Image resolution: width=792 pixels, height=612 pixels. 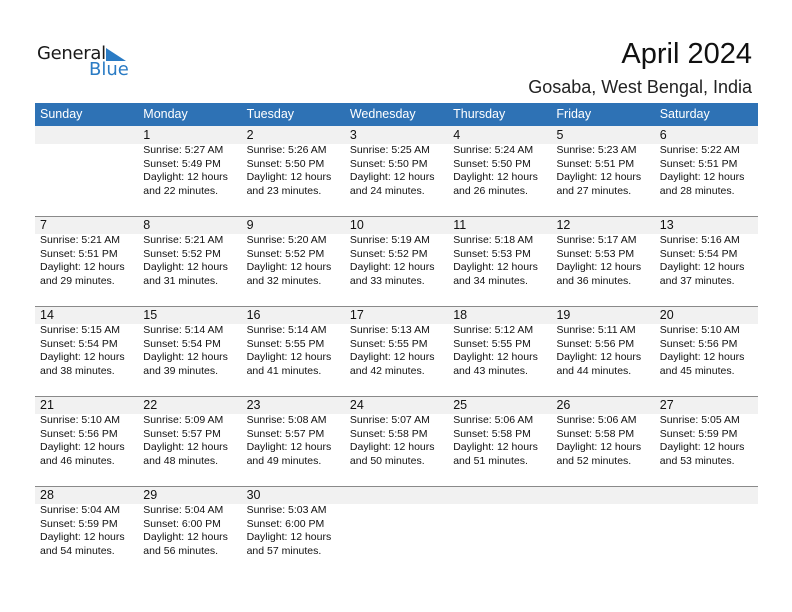 I want to click on sunrise-text: Sunrise: 5:15 AM, so click(x=80, y=330).